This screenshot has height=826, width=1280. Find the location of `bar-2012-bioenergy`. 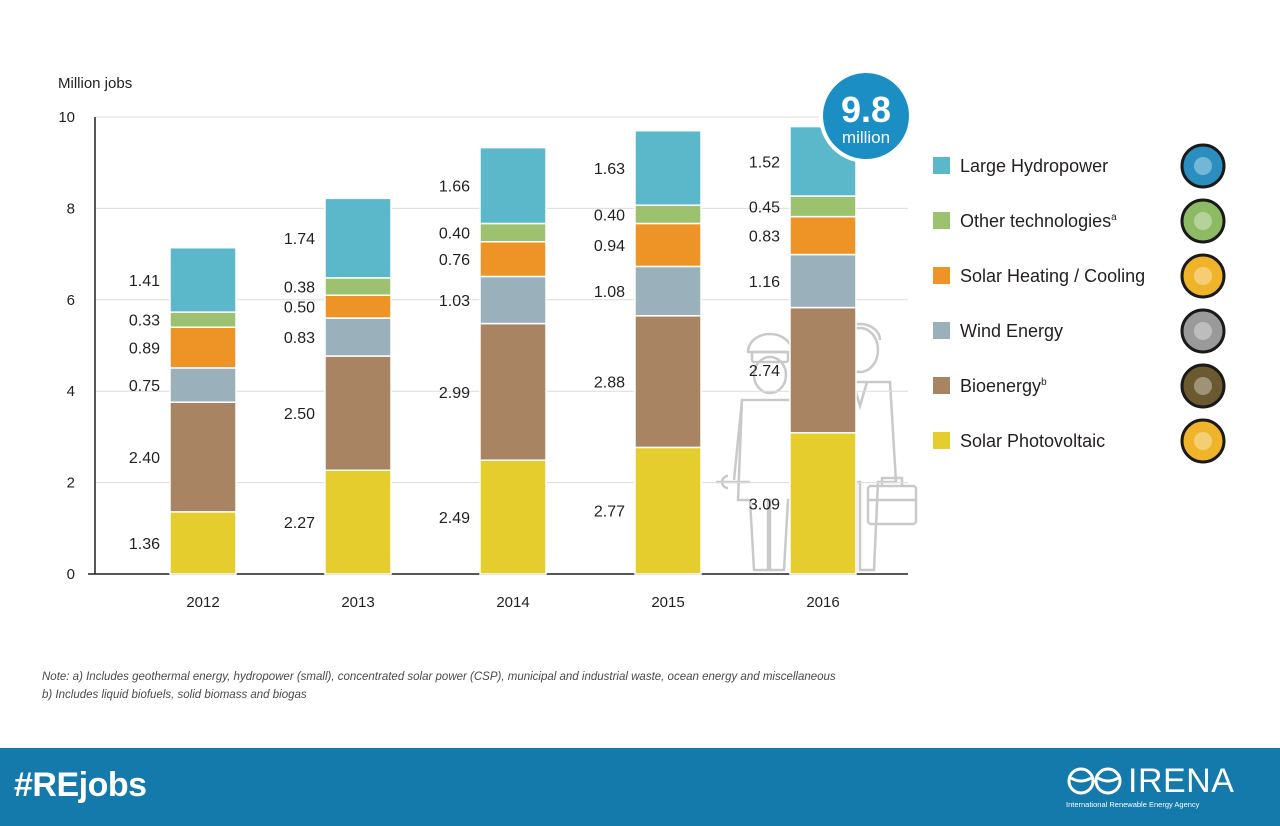

bar-2012-bioenergy is located at coordinates (203, 457).